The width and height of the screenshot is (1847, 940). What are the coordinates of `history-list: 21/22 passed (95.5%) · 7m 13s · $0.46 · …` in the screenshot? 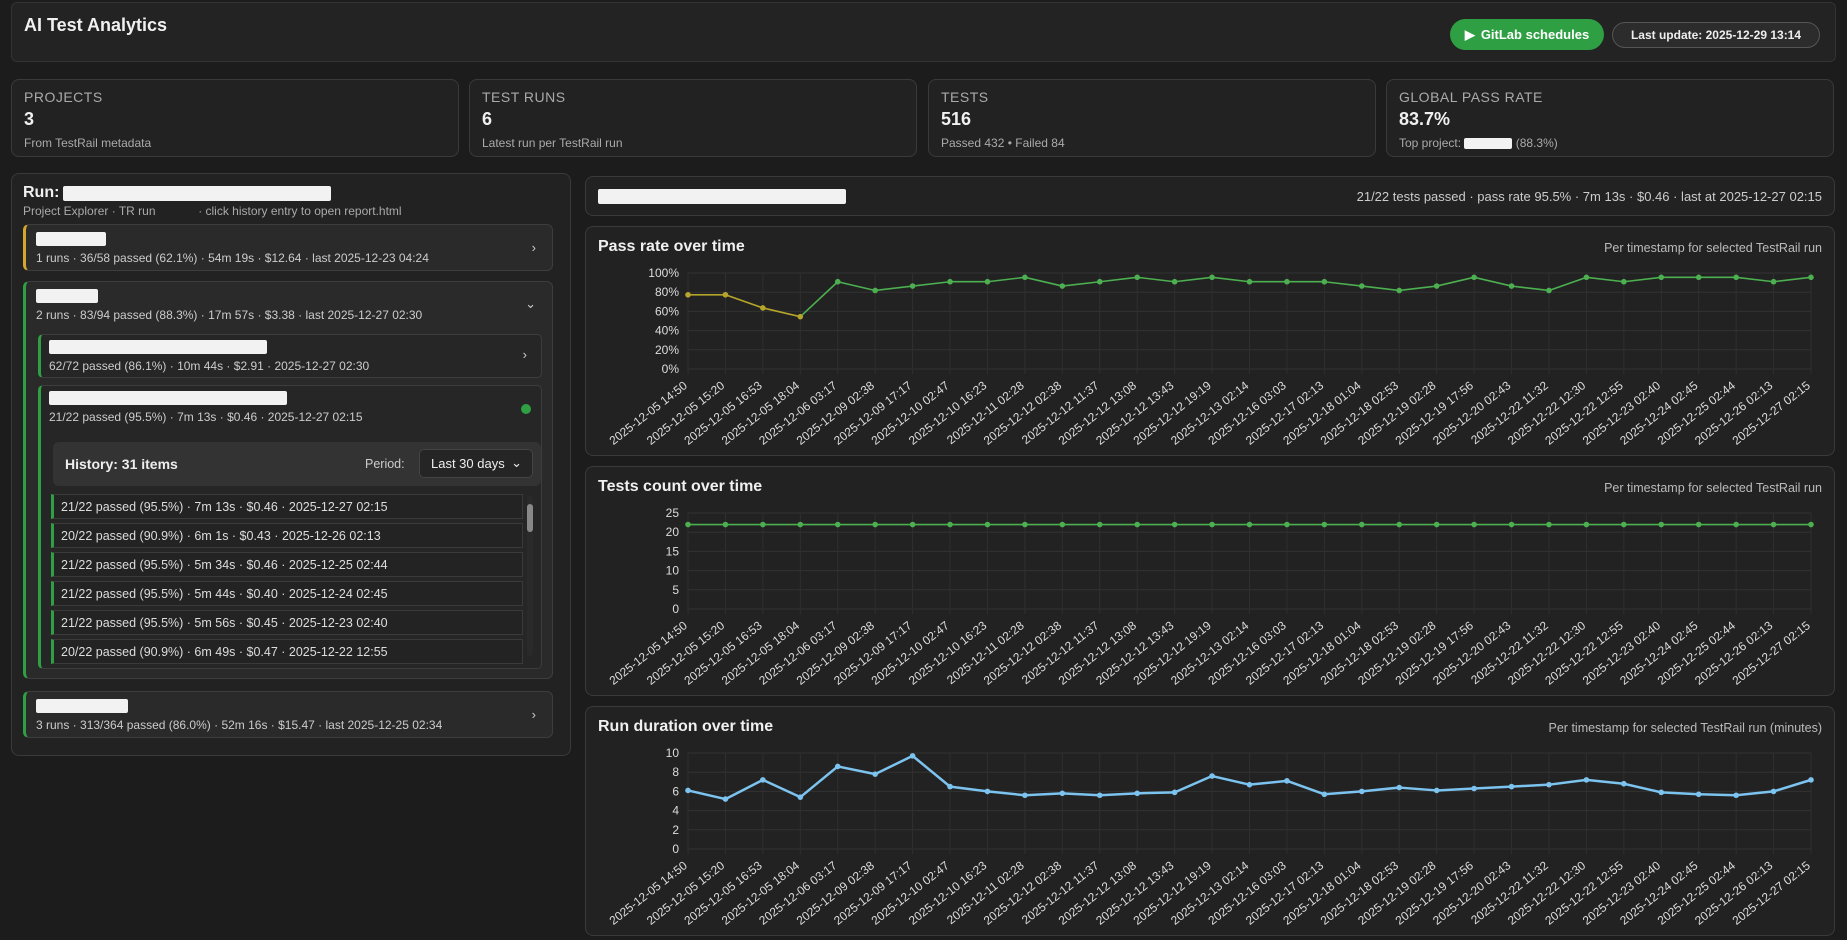 It's located at (291, 580).